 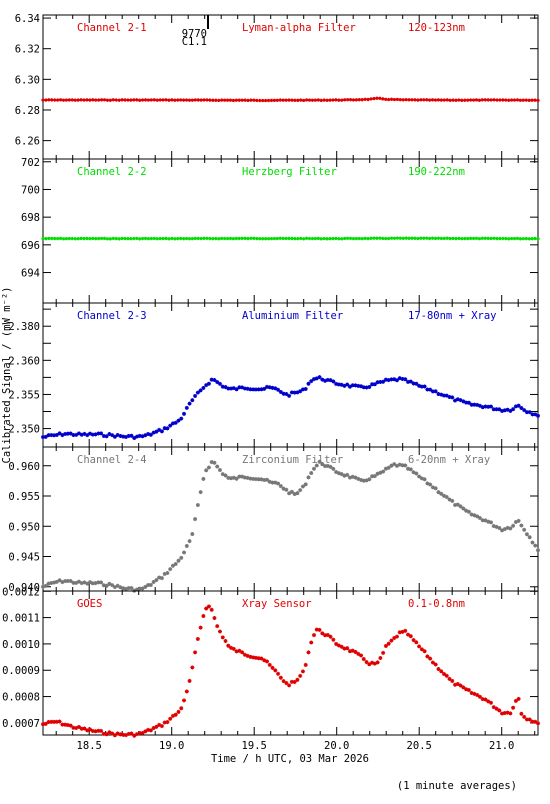 I want to click on panel-5-y-tick-label: 0.0008, so click(x=21, y=698).